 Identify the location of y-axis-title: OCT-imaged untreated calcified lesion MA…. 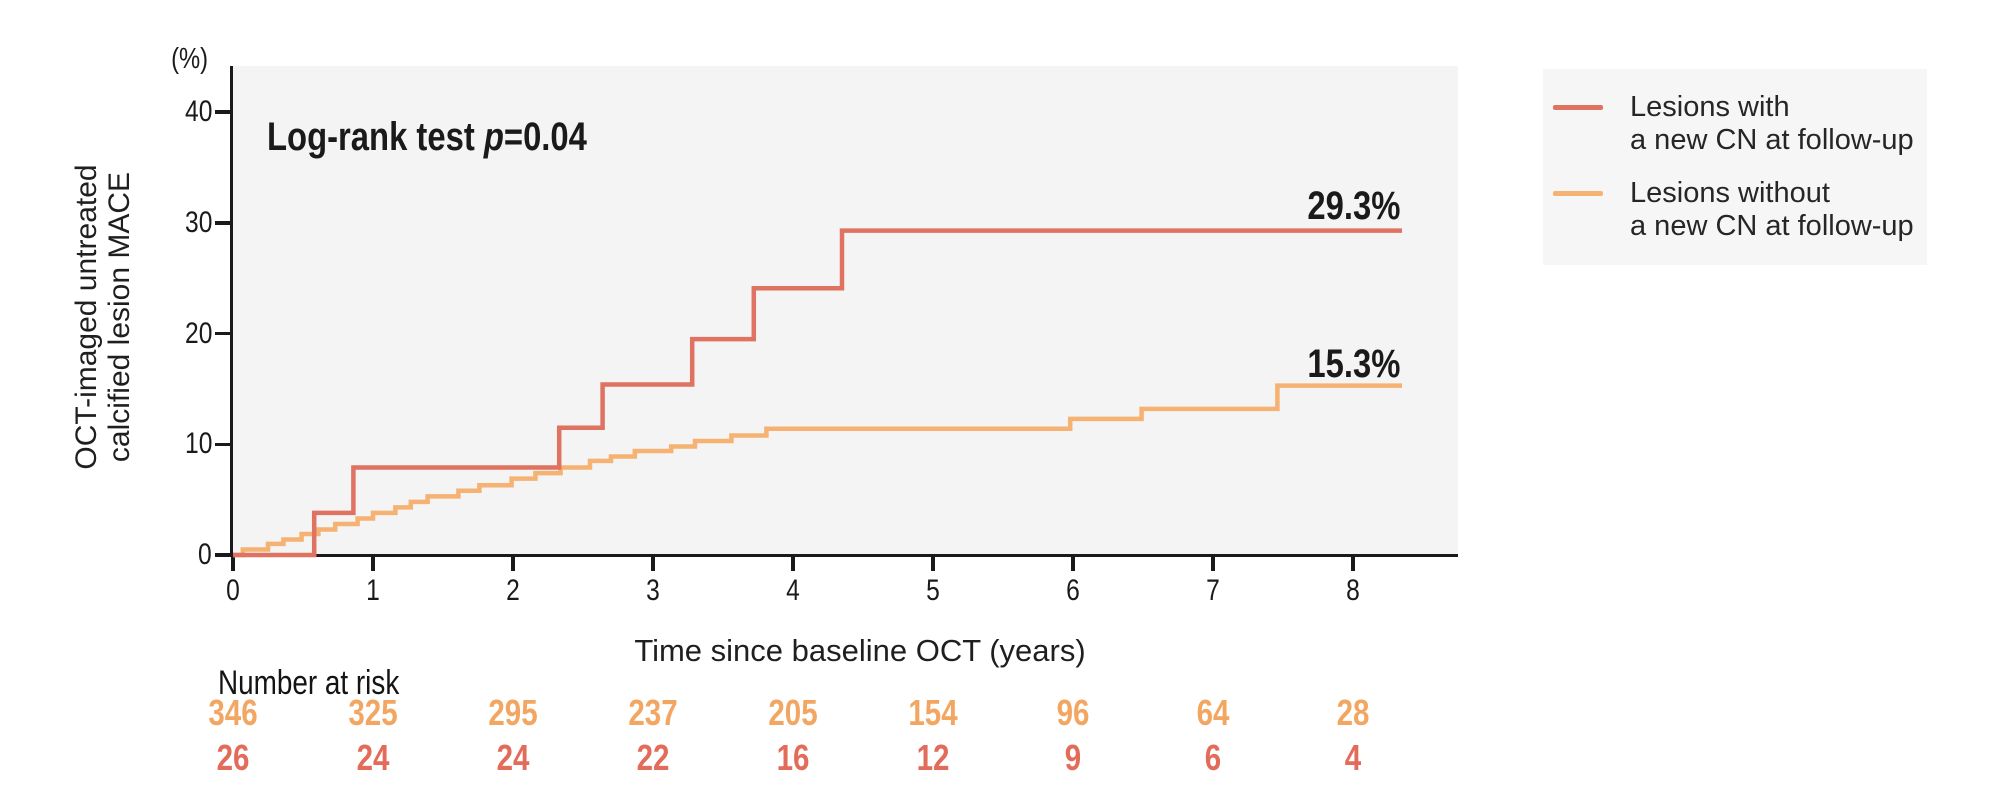
(103, 317).